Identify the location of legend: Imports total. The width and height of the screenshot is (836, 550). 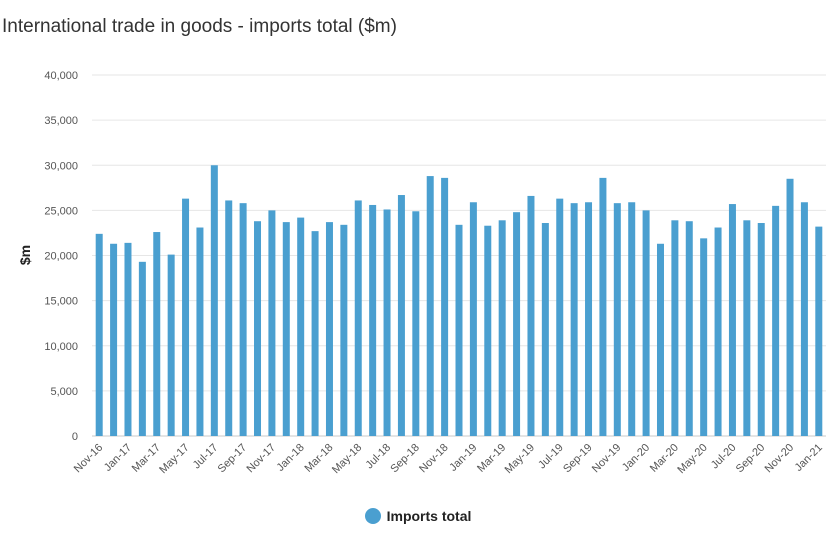
(418, 516).